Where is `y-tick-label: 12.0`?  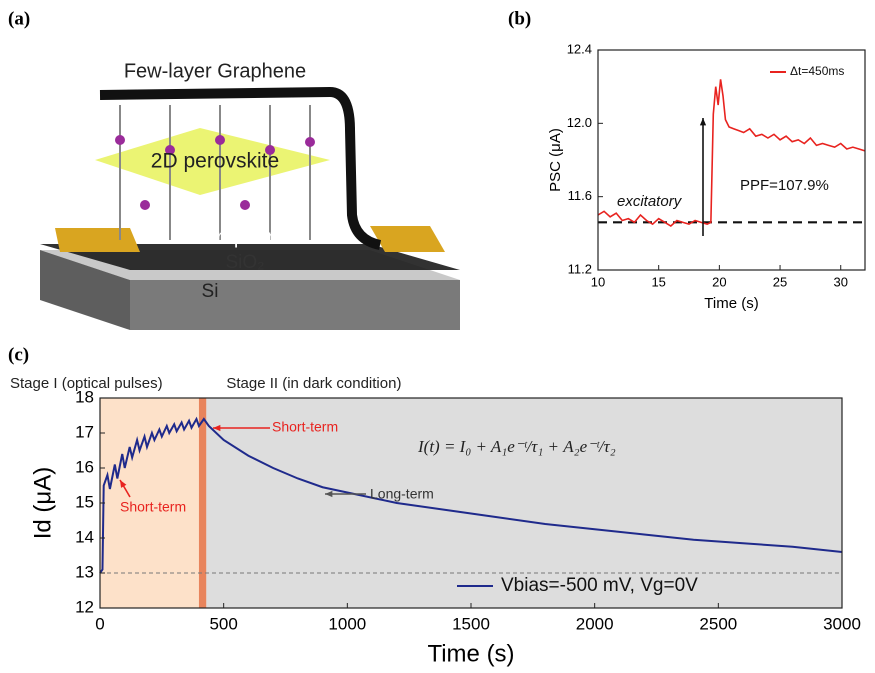
y-tick-label: 12.0 is located at coordinates (579, 122).